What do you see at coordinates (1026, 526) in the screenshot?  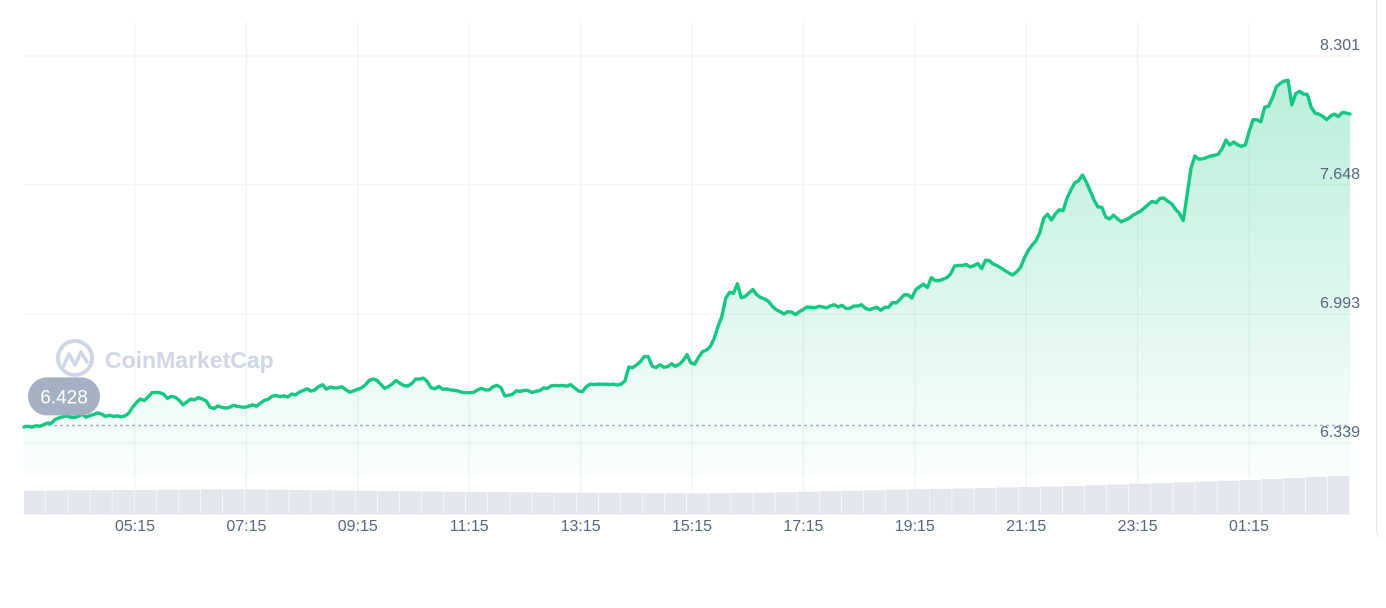 I see `x-tick-label: 21:15` at bounding box center [1026, 526].